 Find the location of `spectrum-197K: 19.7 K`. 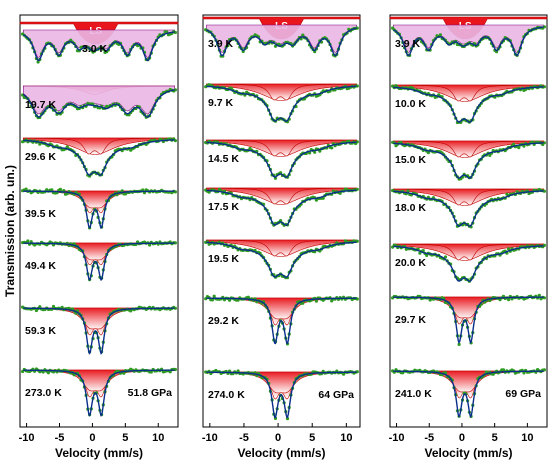

spectrum-197K: 19.7 K is located at coordinates (99, 102).